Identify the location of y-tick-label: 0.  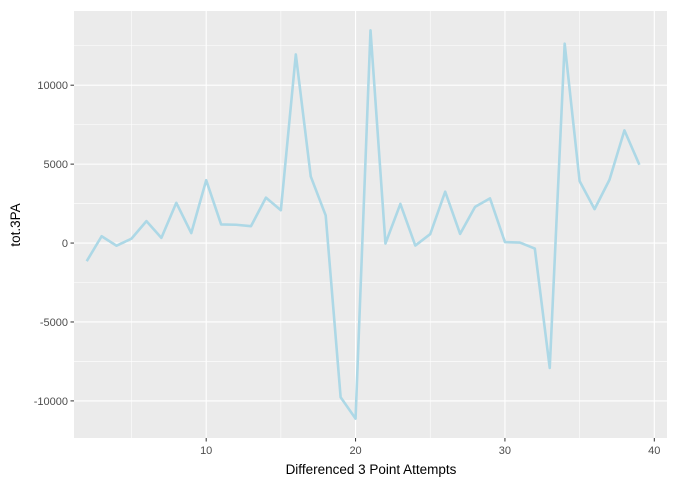
(65, 244).